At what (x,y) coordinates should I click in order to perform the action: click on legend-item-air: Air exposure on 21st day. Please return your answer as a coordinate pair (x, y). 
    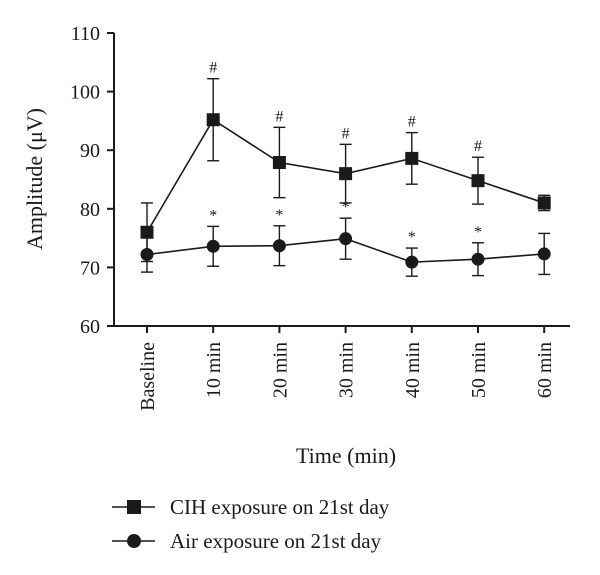
    Looking at the image, I should click on (247, 541).